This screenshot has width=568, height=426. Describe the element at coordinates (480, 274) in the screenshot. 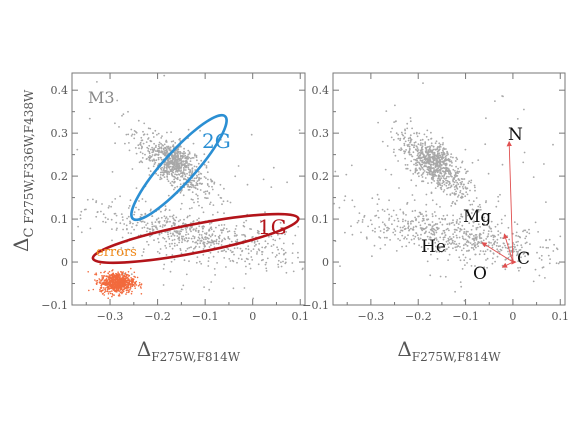

I see `vector-label-o: O` at that location.